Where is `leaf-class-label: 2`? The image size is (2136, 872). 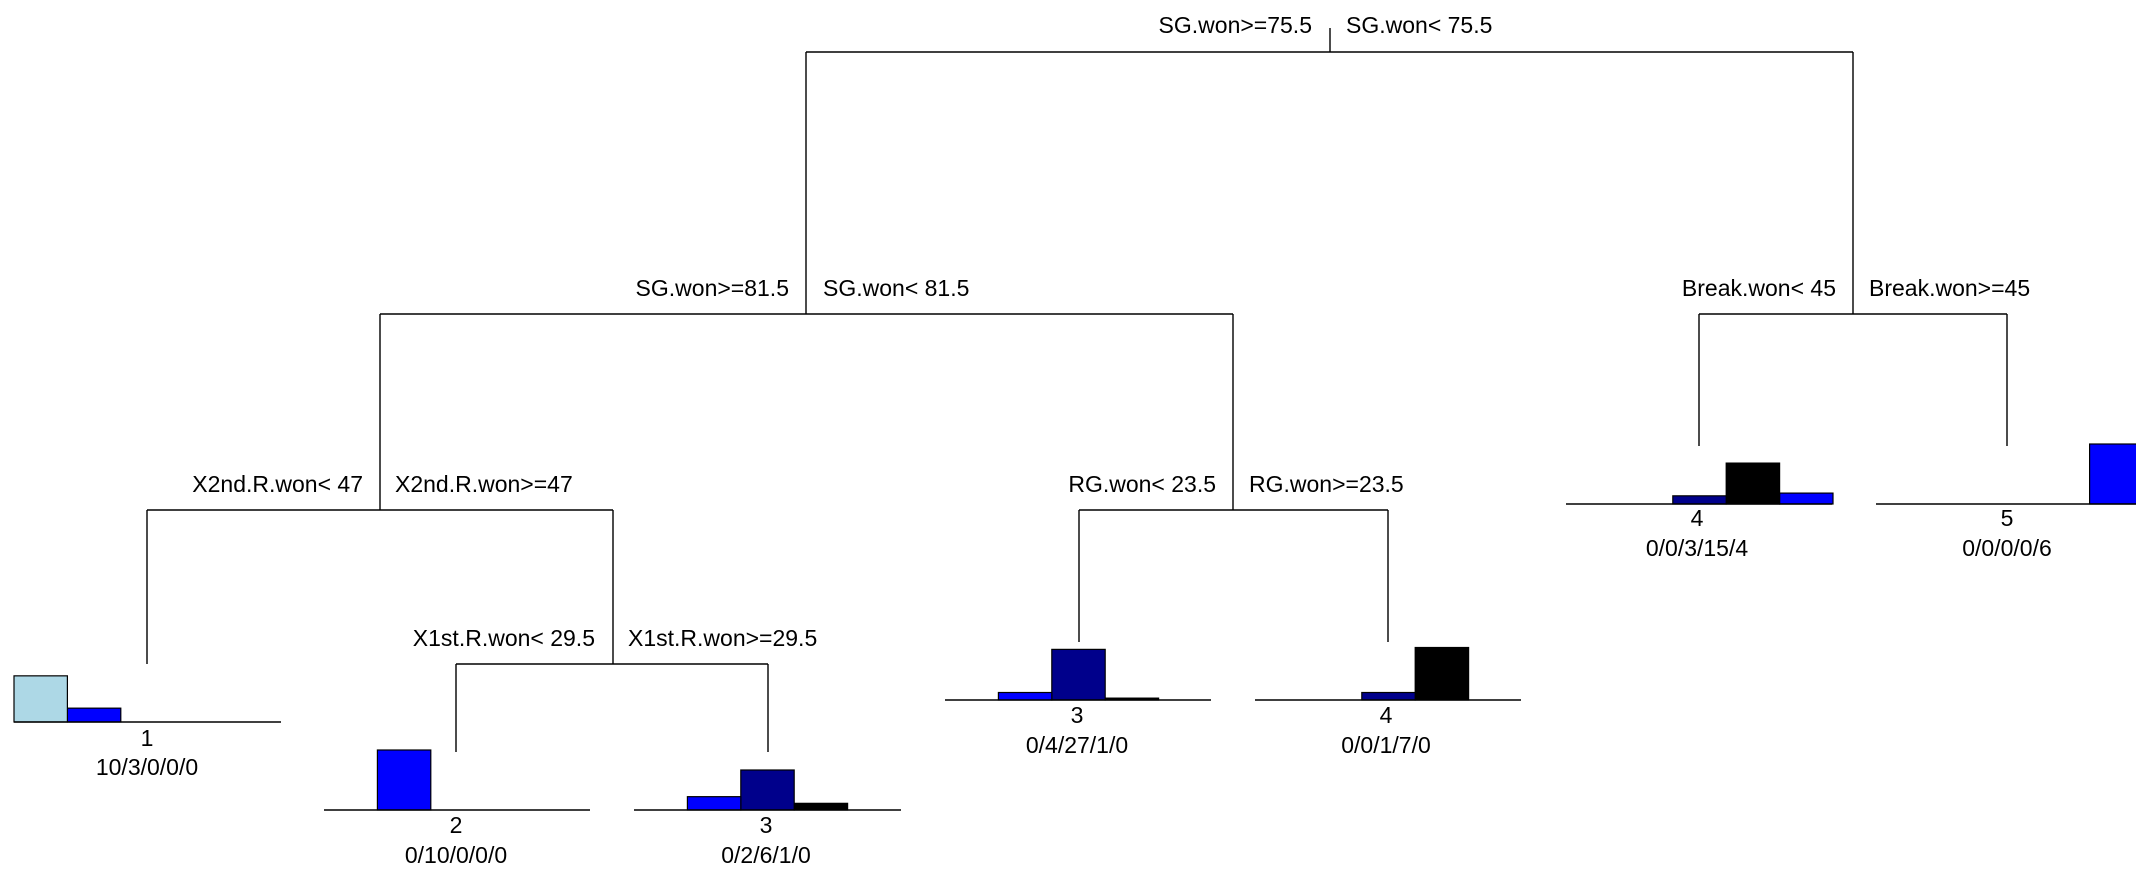
leaf-class-label: 2 is located at coordinates (456, 825).